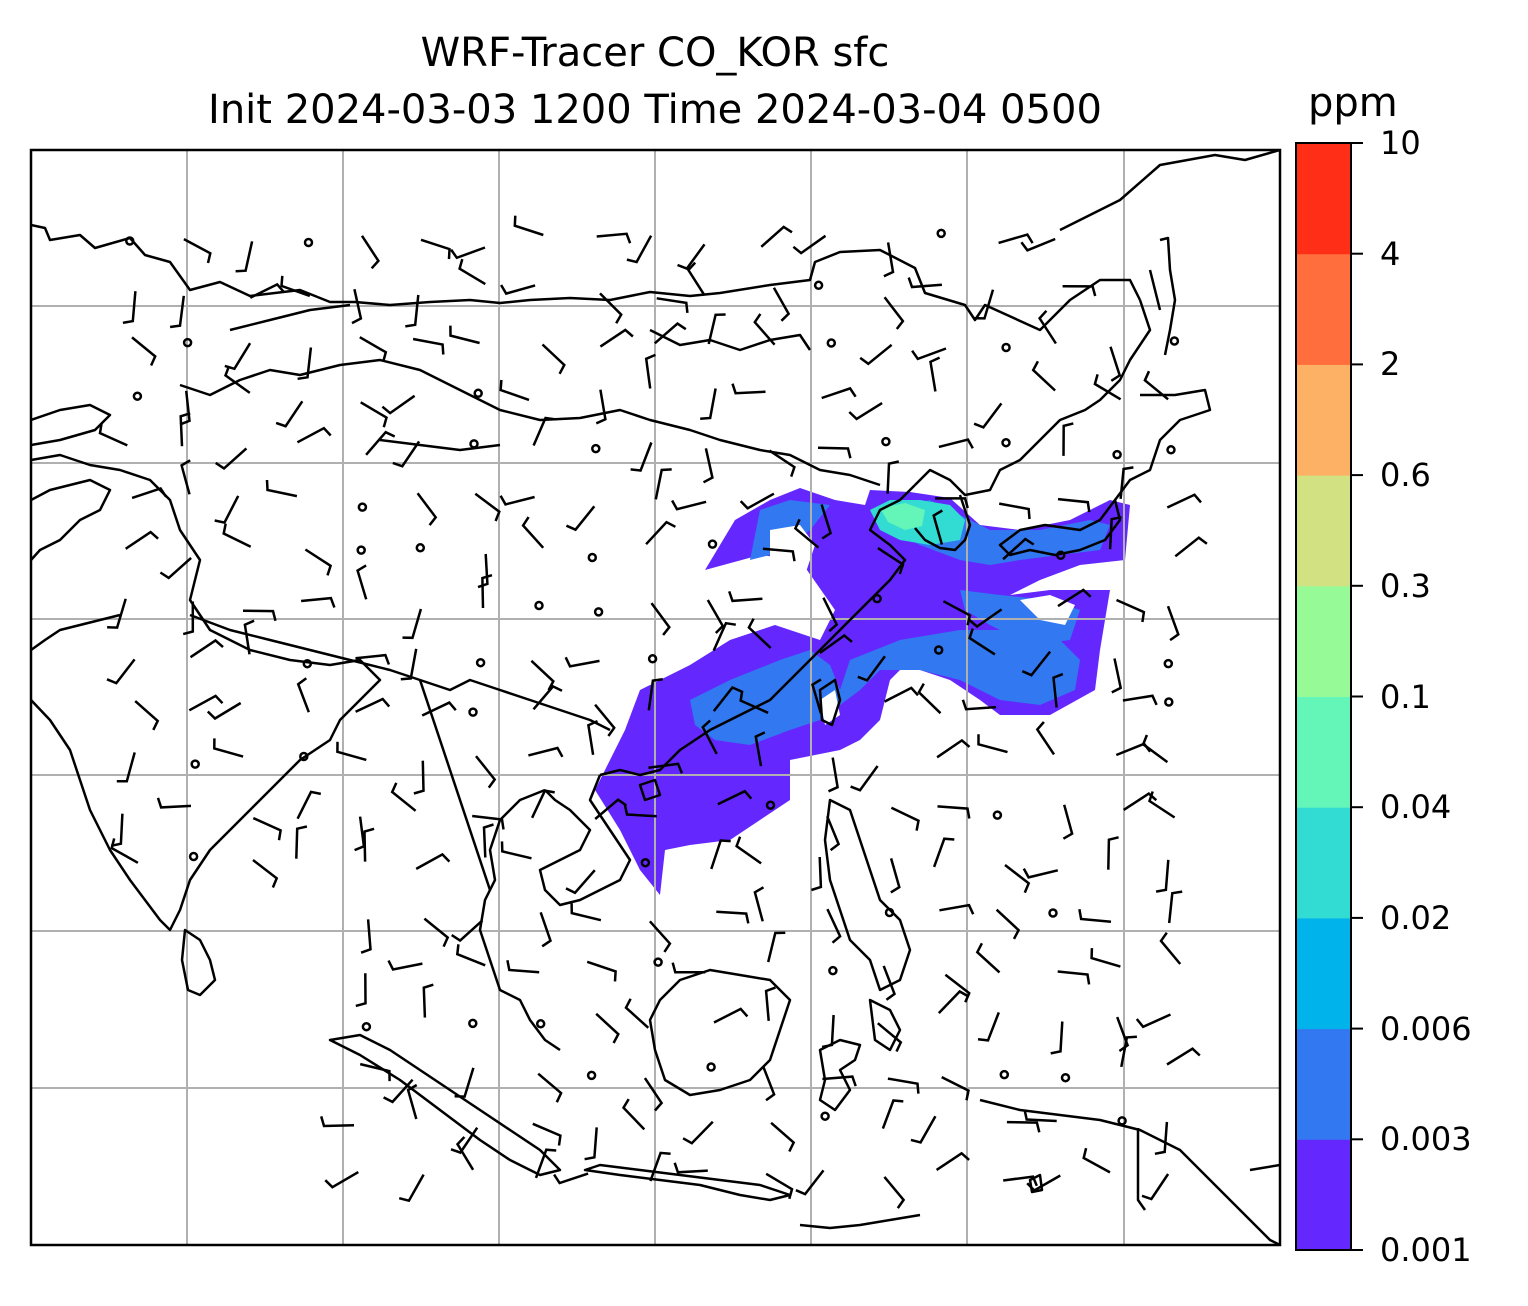 This screenshot has height=1306, width=1528. What do you see at coordinates (1405, 475) in the screenshot?
I see `colorbar-tick-label: 0.6` at bounding box center [1405, 475].